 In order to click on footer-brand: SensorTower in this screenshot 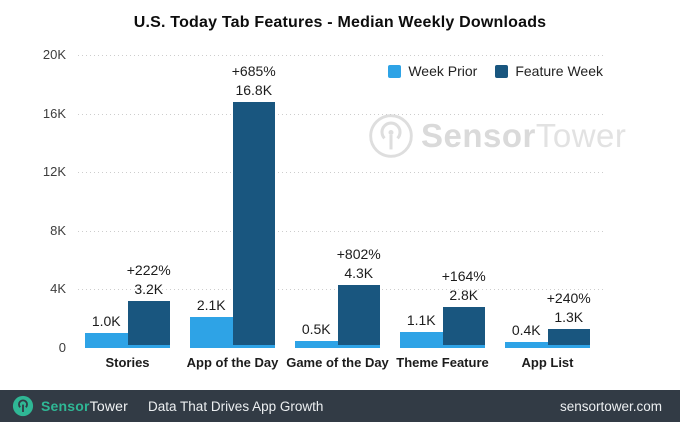, I will do `click(84, 406)`.